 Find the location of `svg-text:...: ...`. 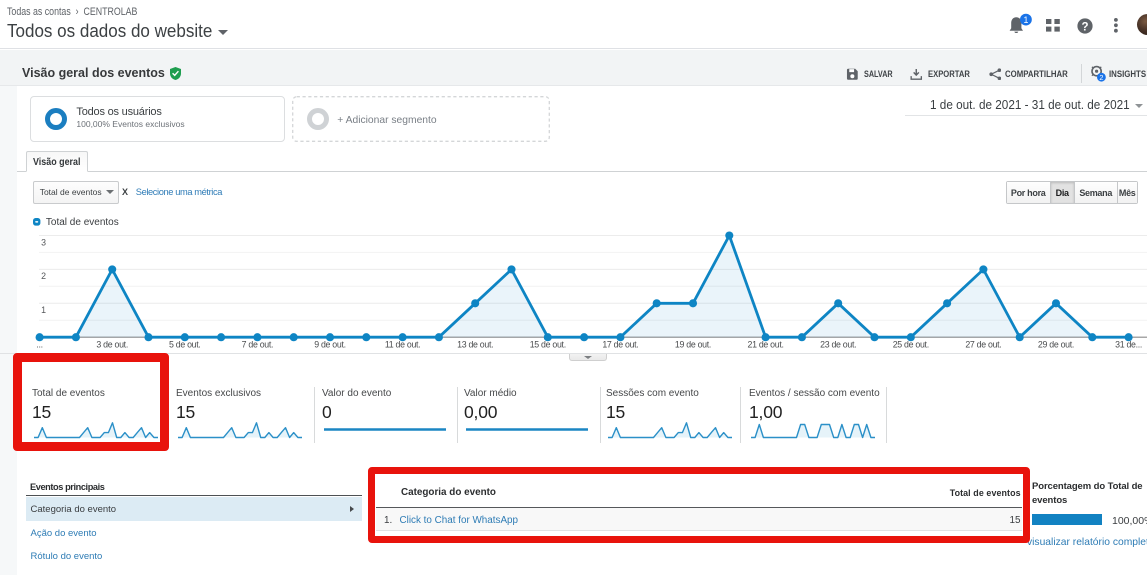

svg-text:...: ... is located at coordinates (39, 345).